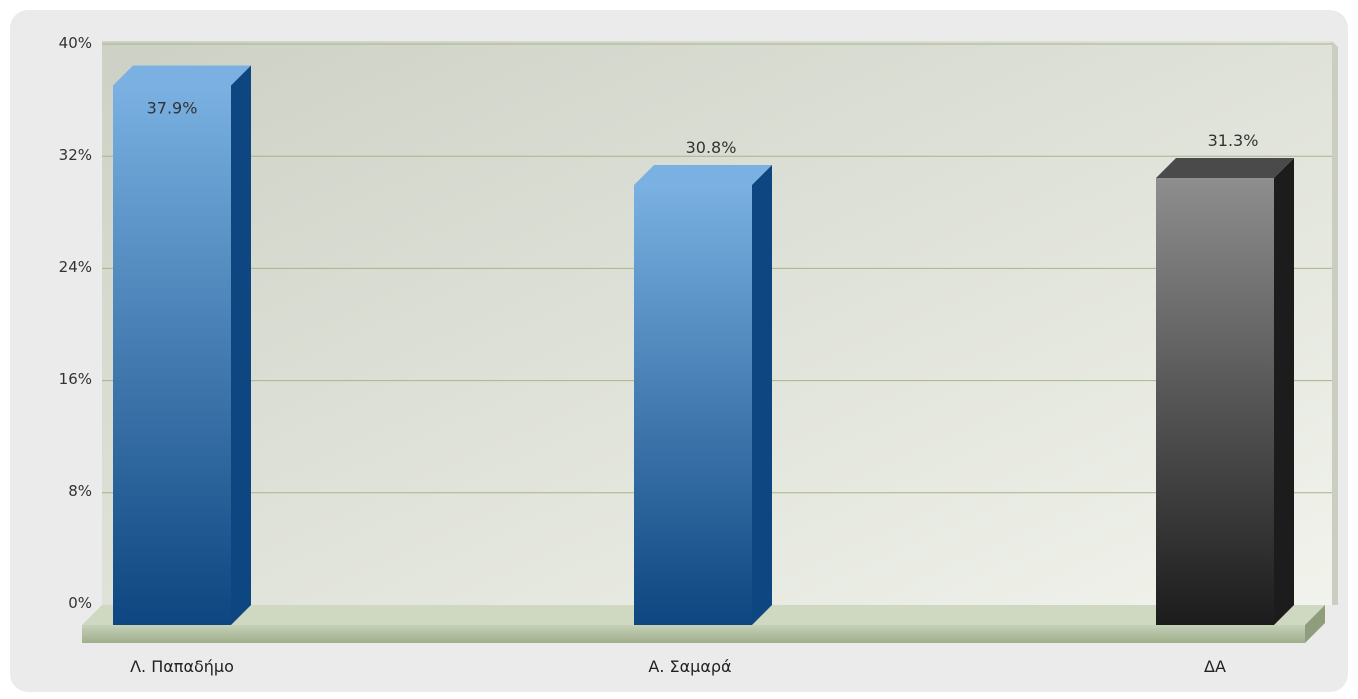 This screenshot has height=699, width=1358. Describe the element at coordinates (75, 155) in the screenshot. I see `y-tick-label: 32%` at that location.